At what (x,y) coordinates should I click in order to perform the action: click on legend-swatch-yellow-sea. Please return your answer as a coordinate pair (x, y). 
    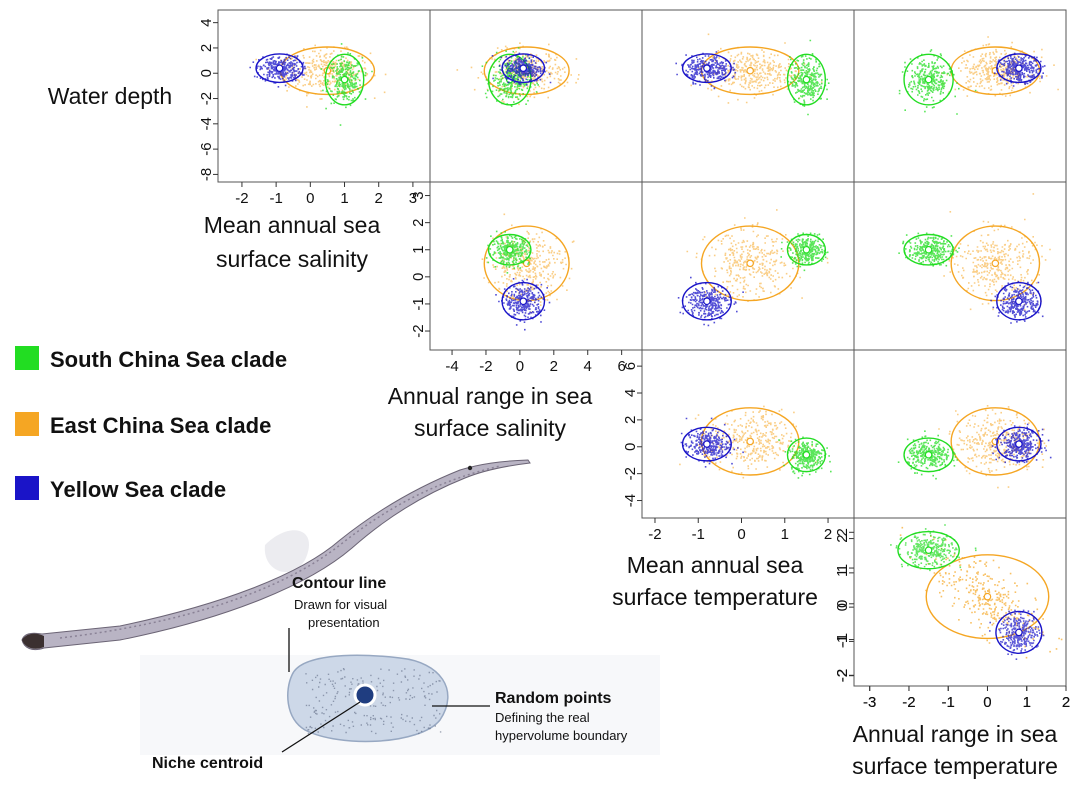
    Looking at the image, I should click on (27, 488).